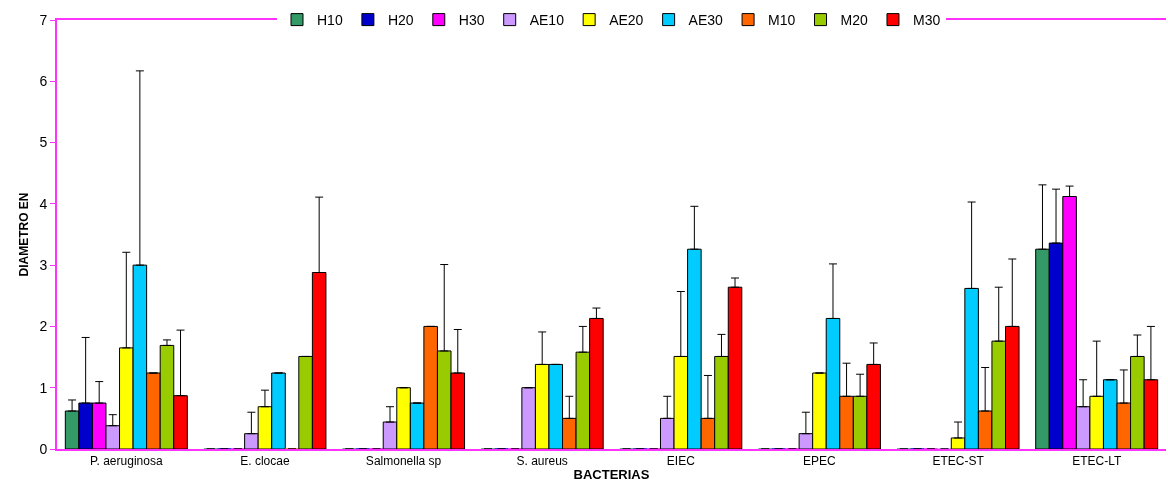 The image size is (1168, 504). Describe the element at coordinates (626, 20) in the screenshot. I see `legend-label: AE20` at that location.